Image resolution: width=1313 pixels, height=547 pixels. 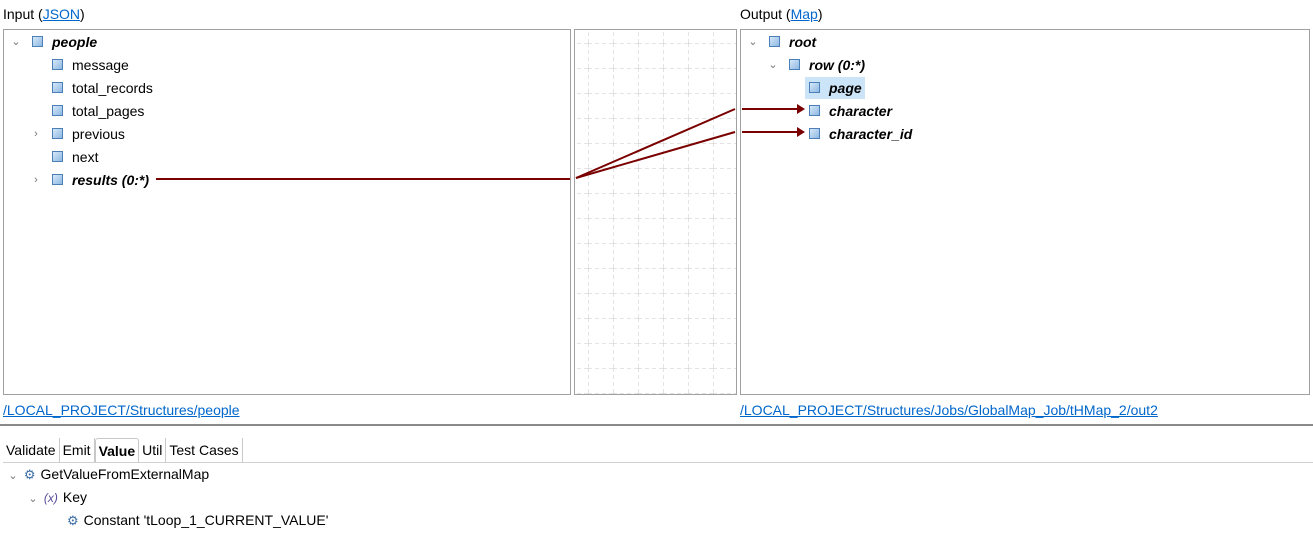 What do you see at coordinates (658, 450) in the screenshot?
I see `function-tabs: Validate Emit Value Util Test Cases` at bounding box center [658, 450].